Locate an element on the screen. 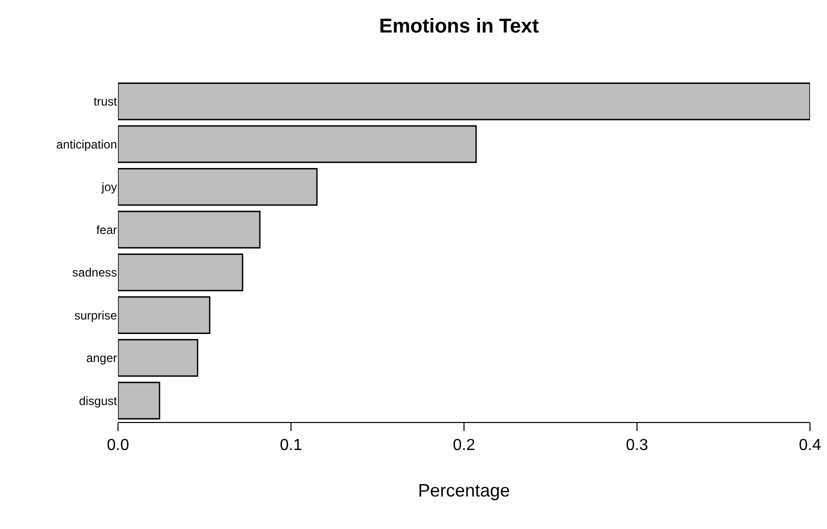 The height and width of the screenshot is (529, 827). y-tick-label: surprise is located at coordinates (96, 315).